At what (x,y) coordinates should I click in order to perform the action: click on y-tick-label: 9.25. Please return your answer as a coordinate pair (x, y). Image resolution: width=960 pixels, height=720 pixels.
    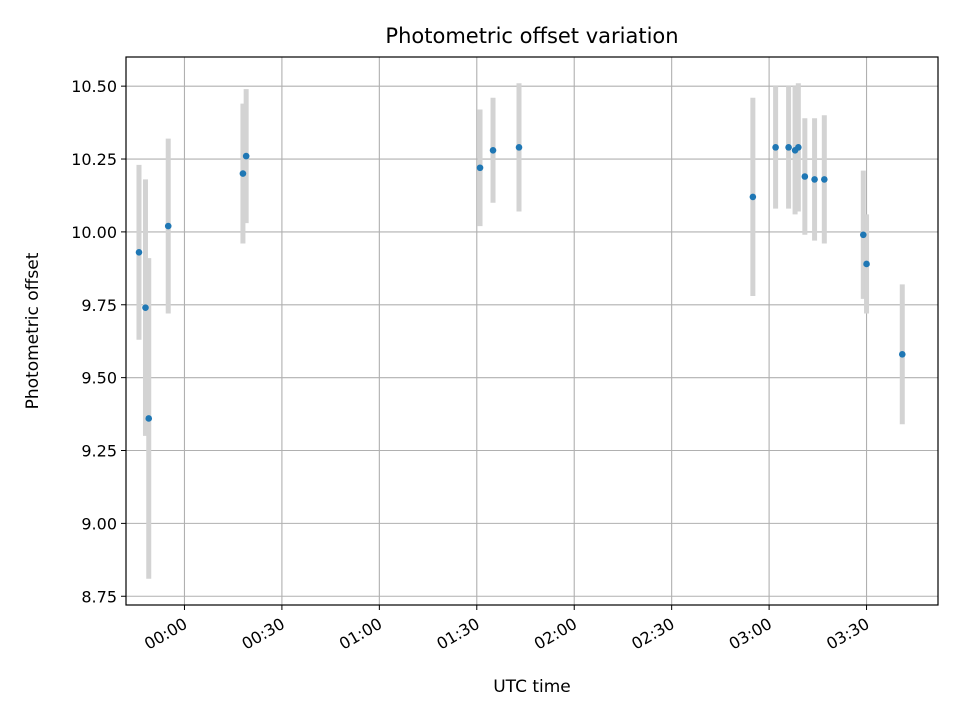
    Looking at the image, I should click on (99, 451).